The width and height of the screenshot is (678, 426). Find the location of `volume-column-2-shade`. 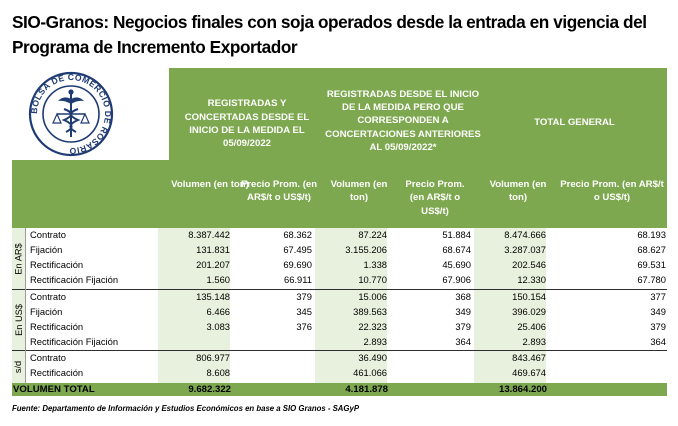

volume-column-2-shade is located at coordinates (351, 305).